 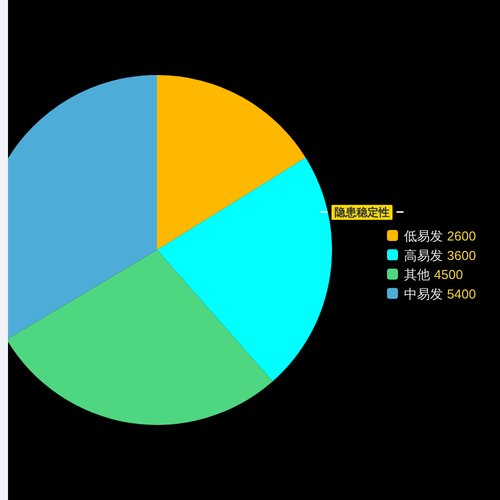 What do you see at coordinates (461, 294) in the screenshot?
I see `data-label: 5400` at bounding box center [461, 294].